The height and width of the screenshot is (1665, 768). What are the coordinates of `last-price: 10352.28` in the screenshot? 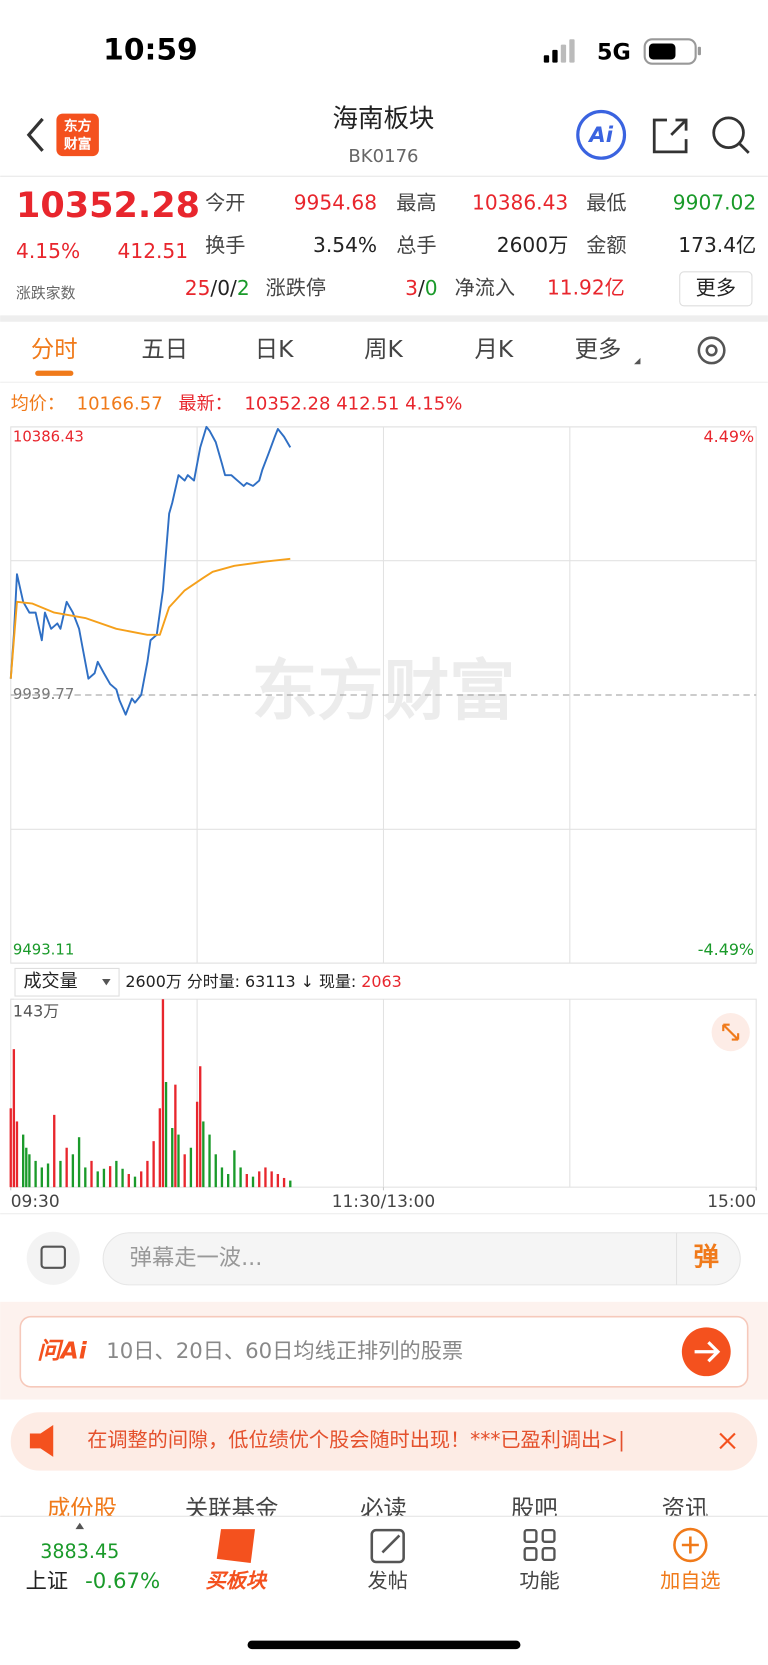 It's located at (108, 205).